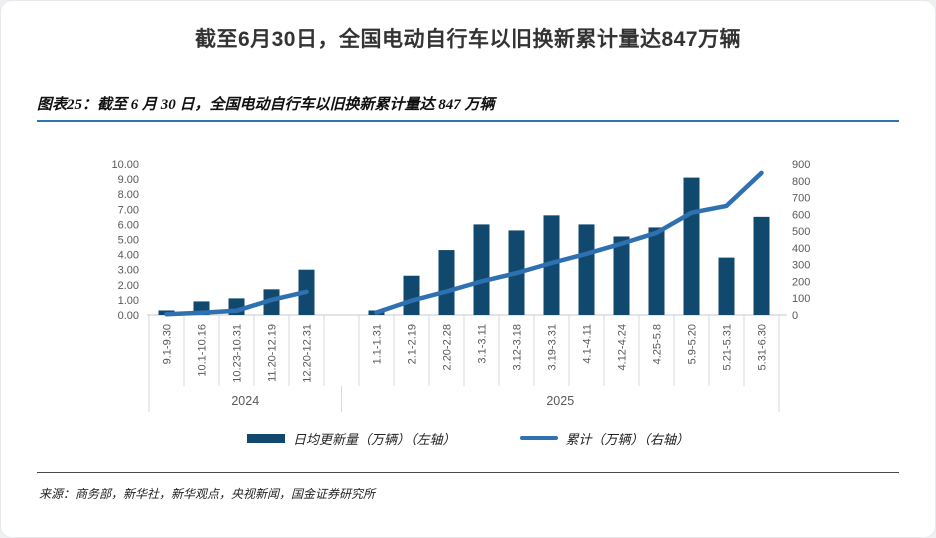 This screenshot has height=538, width=936. What do you see at coordinates (801, 282) in the screenshot?
I see `right-axis-tick-label: 200` at bounding box center [801, 282].